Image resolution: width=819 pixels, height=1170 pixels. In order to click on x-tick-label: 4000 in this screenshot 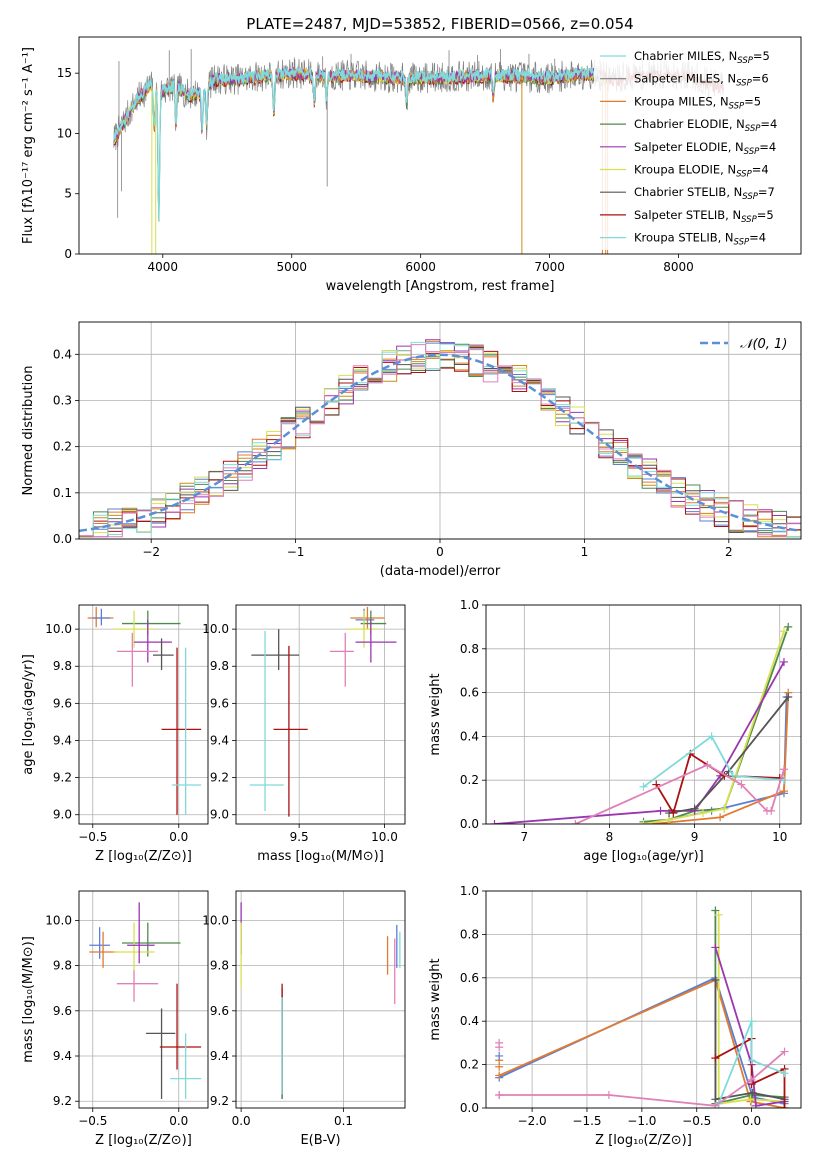, I will do `click(163, 267)`.